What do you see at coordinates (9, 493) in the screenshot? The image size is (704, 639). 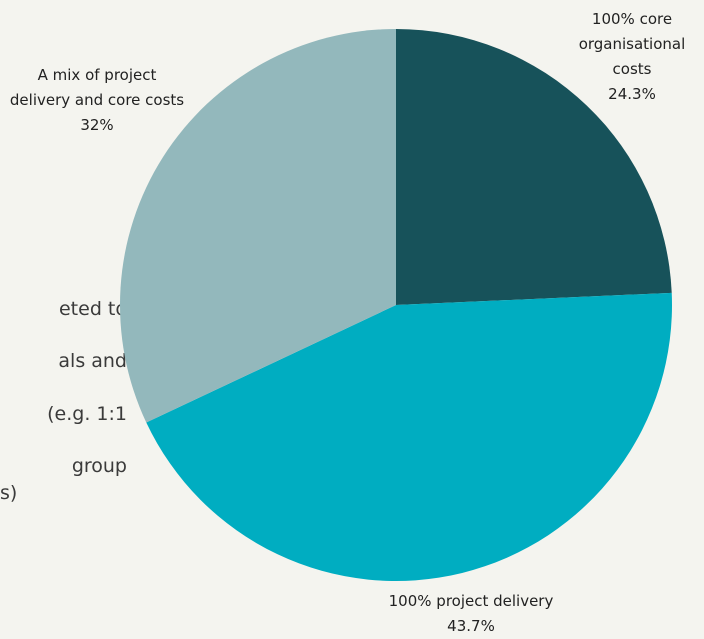 I see `background-text: s)` at bounding box center [9, 493].